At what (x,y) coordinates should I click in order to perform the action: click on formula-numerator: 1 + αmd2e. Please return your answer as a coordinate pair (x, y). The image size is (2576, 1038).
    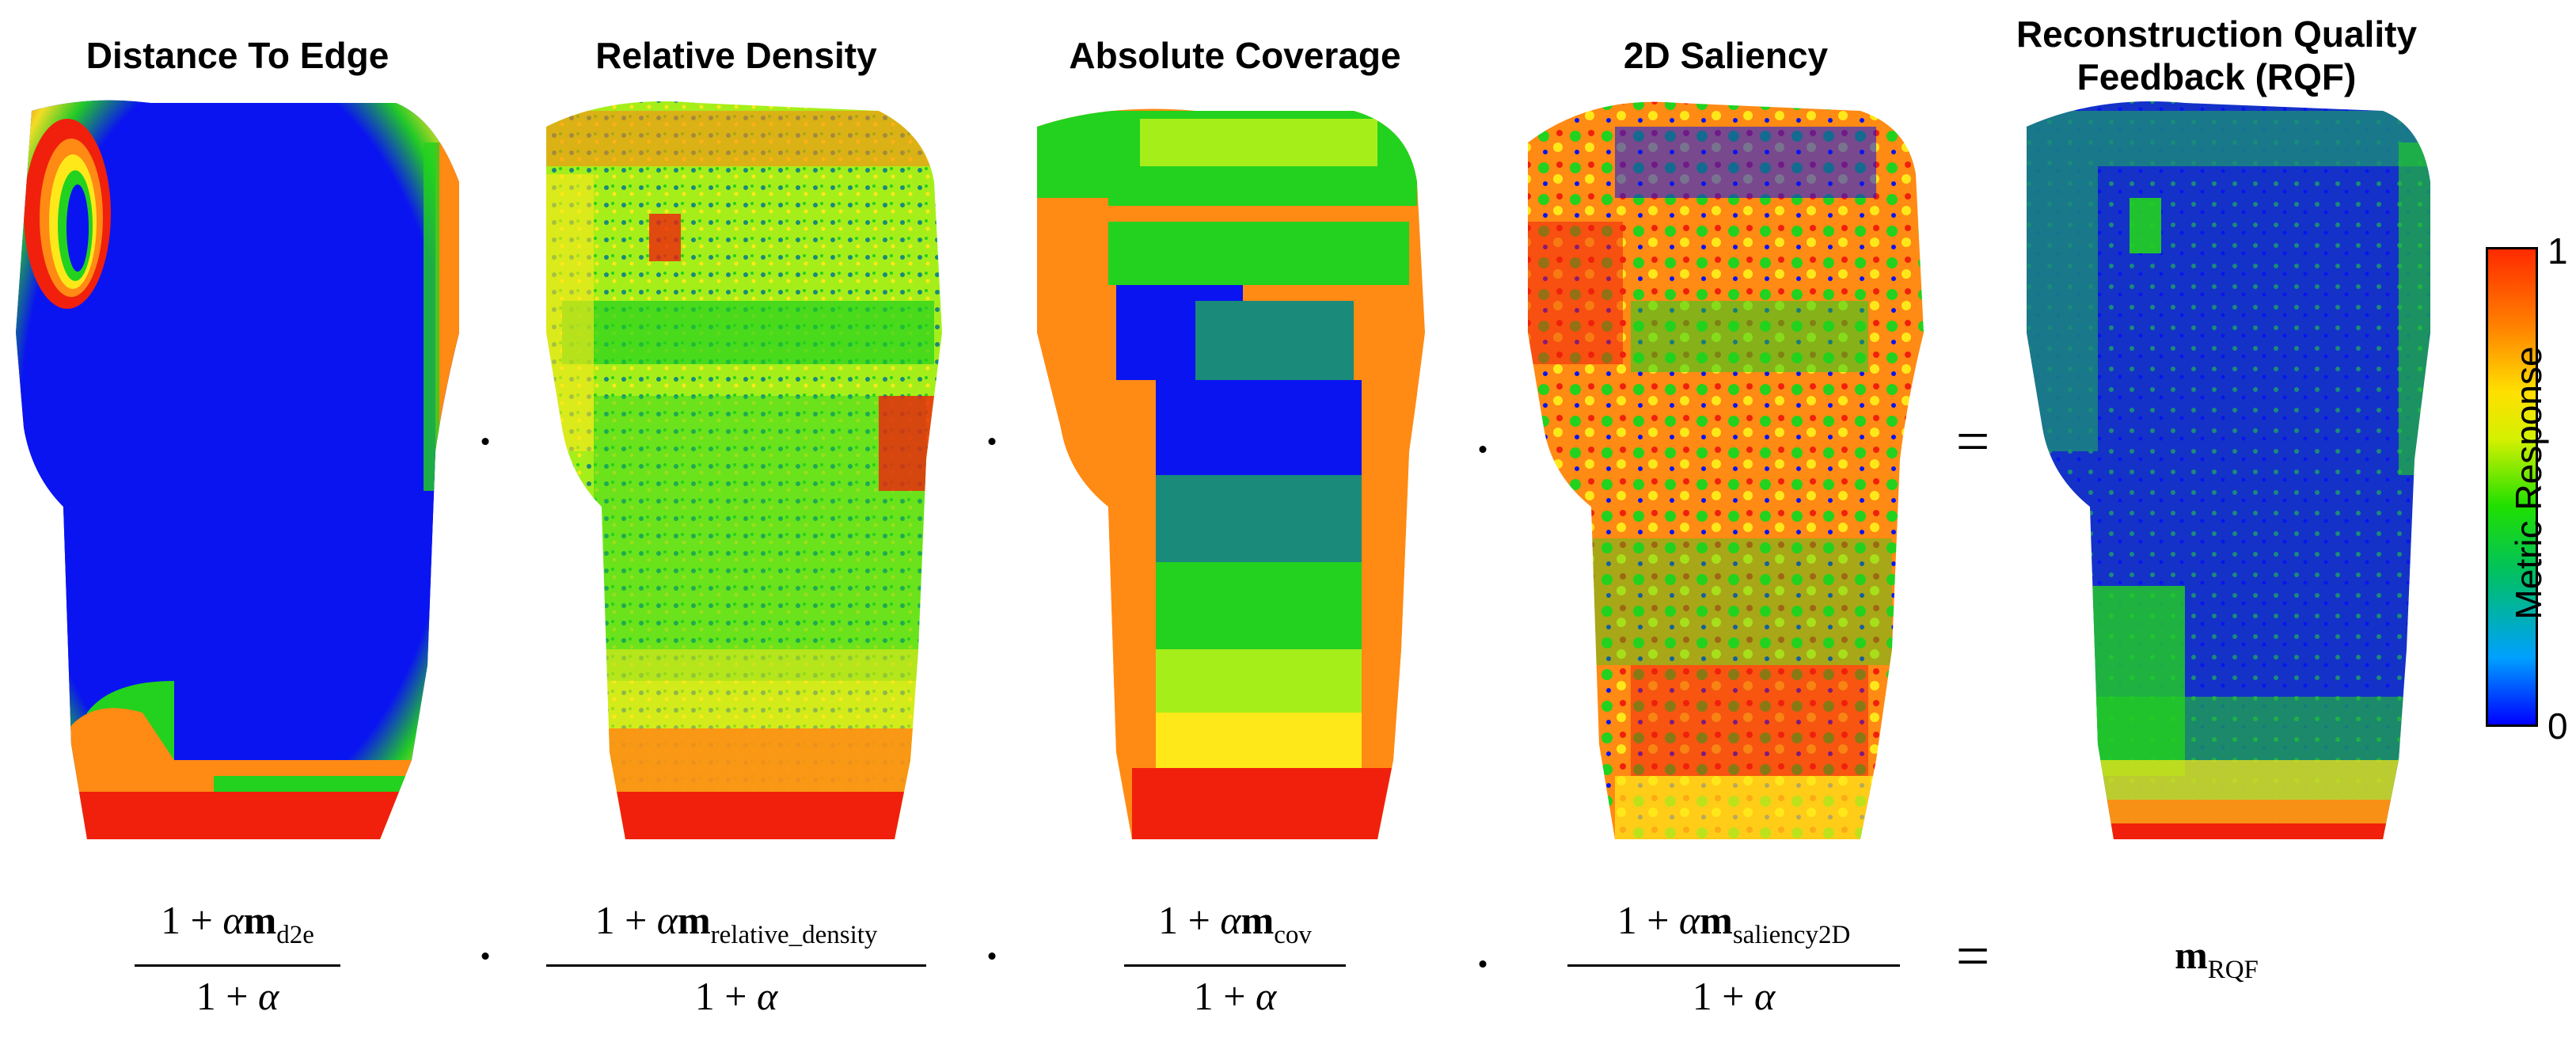
    Looking at the image, I should click on (238, 924).